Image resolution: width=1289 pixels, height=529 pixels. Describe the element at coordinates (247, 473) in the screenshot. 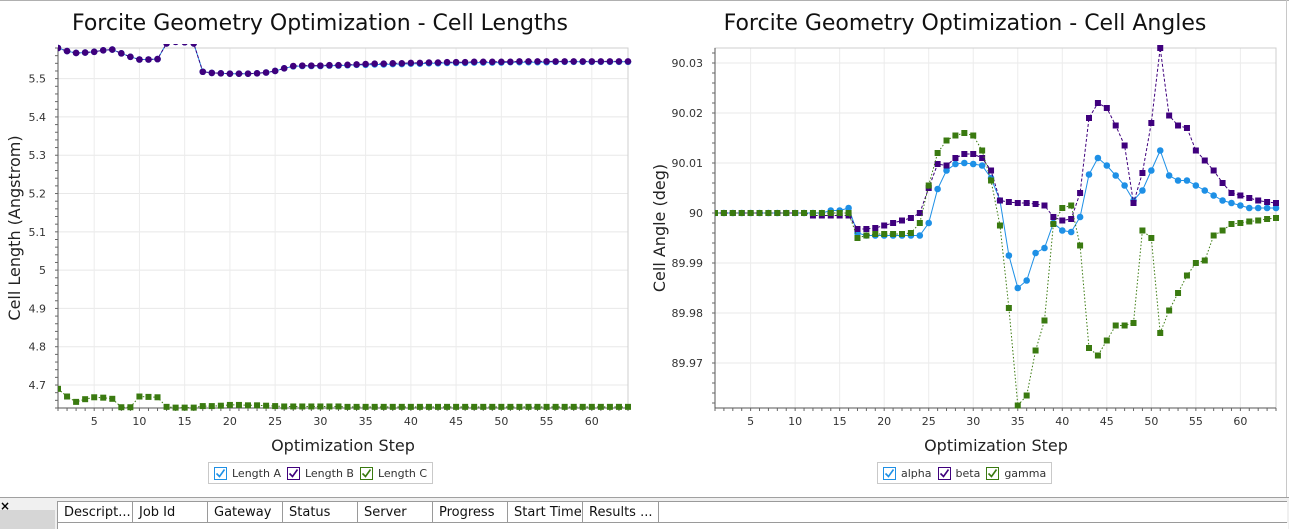

I see `legend-item-length-a: Length A` at that location.